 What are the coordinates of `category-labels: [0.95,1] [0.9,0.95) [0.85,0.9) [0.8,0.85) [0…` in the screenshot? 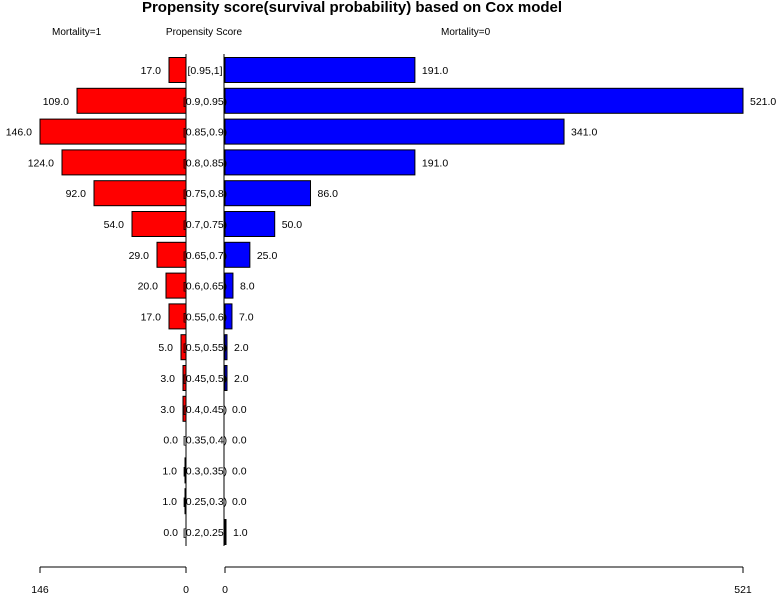 It's located at (205, 302).